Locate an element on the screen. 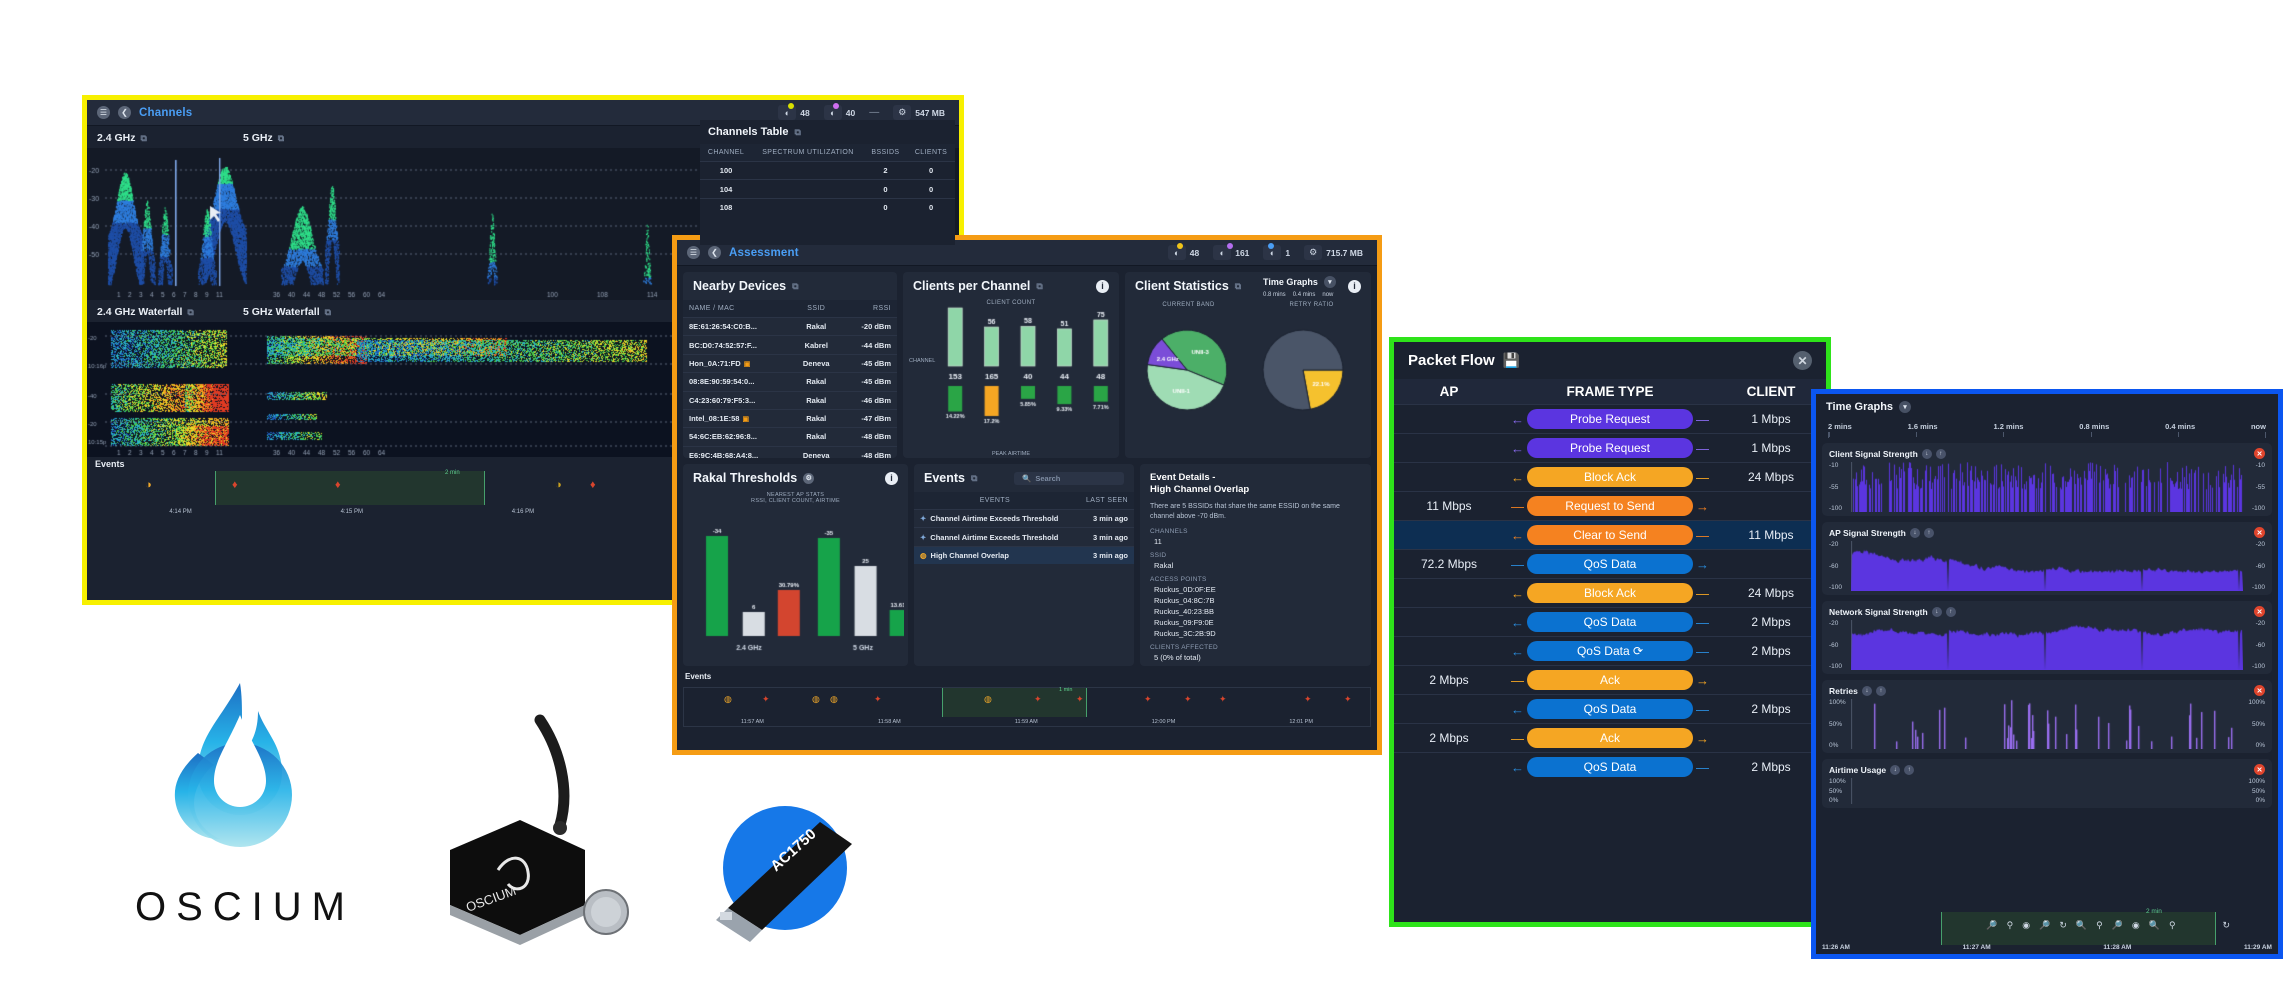  frame-type-pill: Request to Send is located at coordinates (1610, 506).